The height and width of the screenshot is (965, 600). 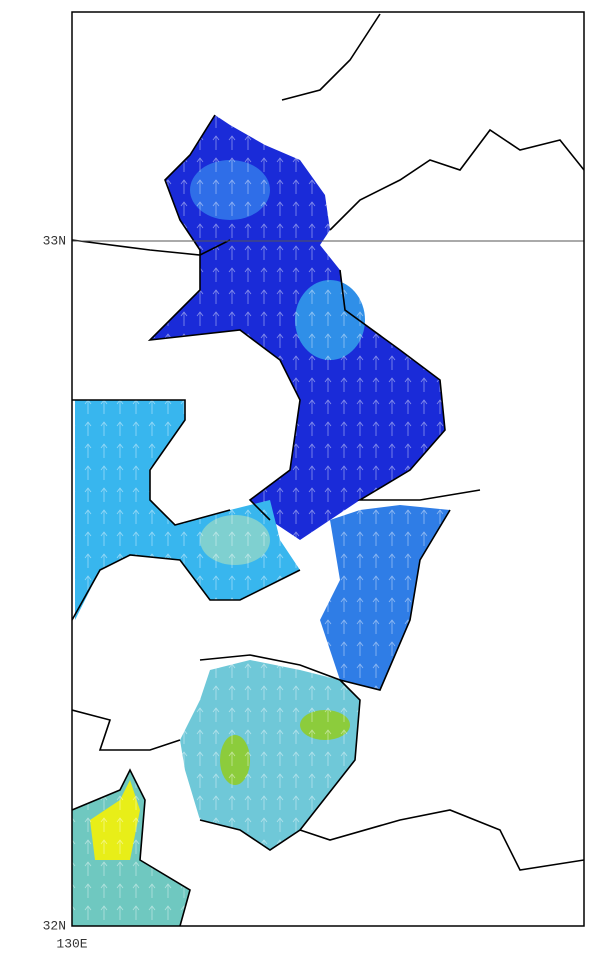 I want to click on lat-label: 32N, so click(x=54, y=925).